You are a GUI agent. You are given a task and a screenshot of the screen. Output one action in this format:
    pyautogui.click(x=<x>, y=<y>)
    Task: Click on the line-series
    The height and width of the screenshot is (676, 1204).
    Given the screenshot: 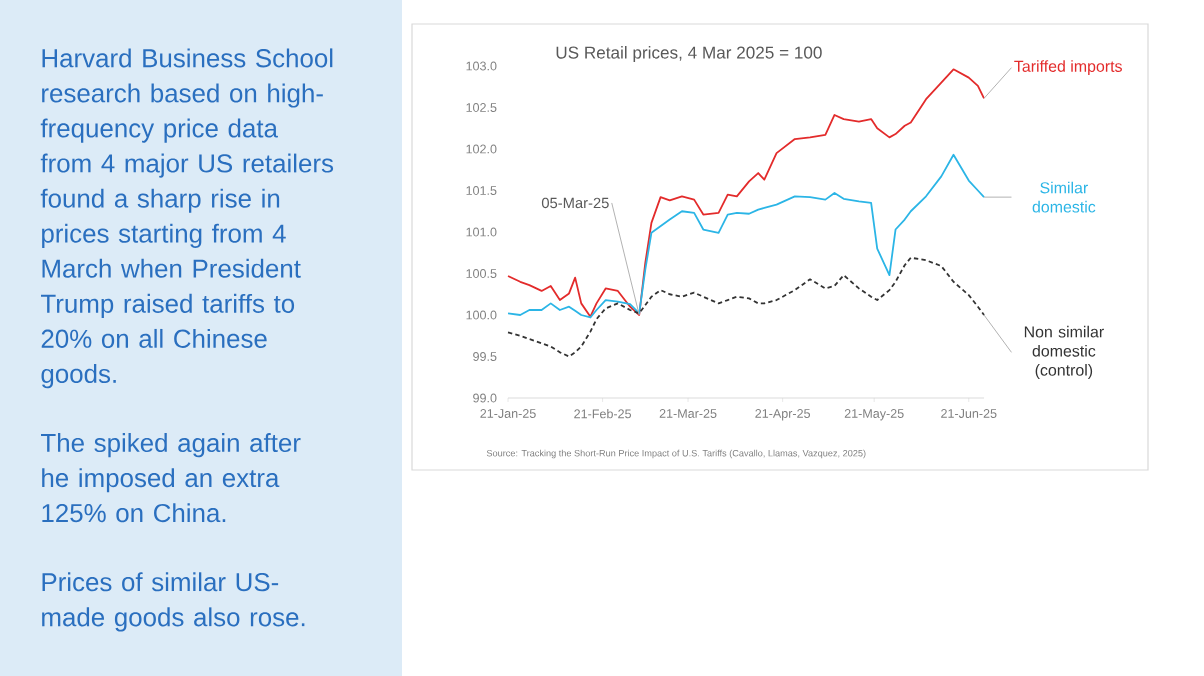 What is the action you would take?
    pyautogui.click(x=746, y=193)
    